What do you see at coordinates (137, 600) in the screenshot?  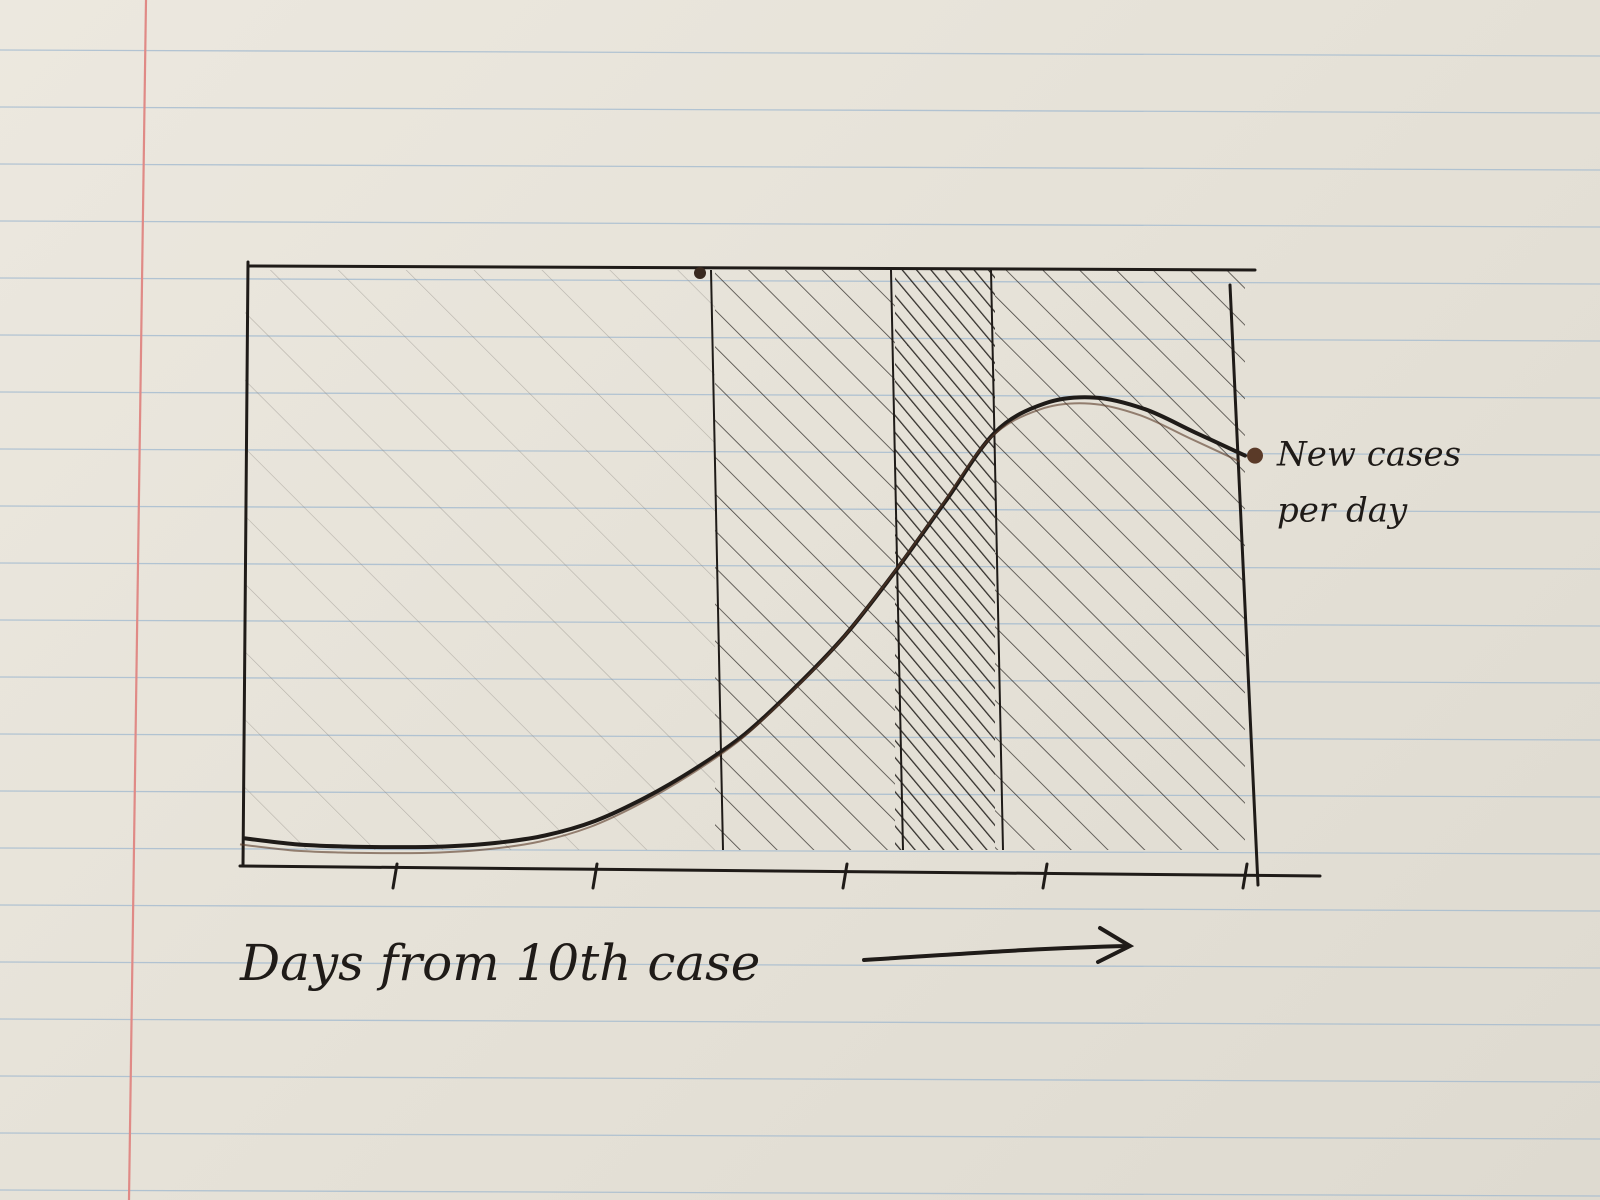 I see `margin-line` at bounding box center [137, 600].